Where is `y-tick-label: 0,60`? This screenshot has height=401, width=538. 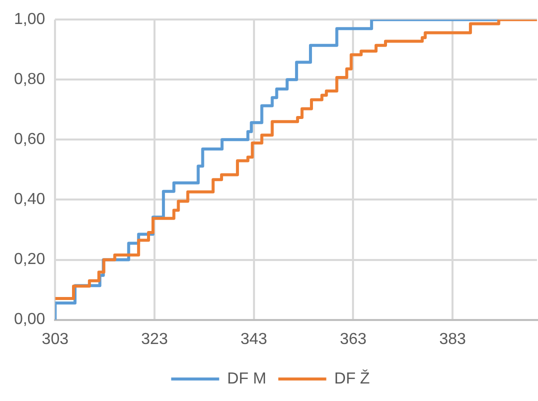
y-tick-label: 0,60 is located at coordinates (30, 139).